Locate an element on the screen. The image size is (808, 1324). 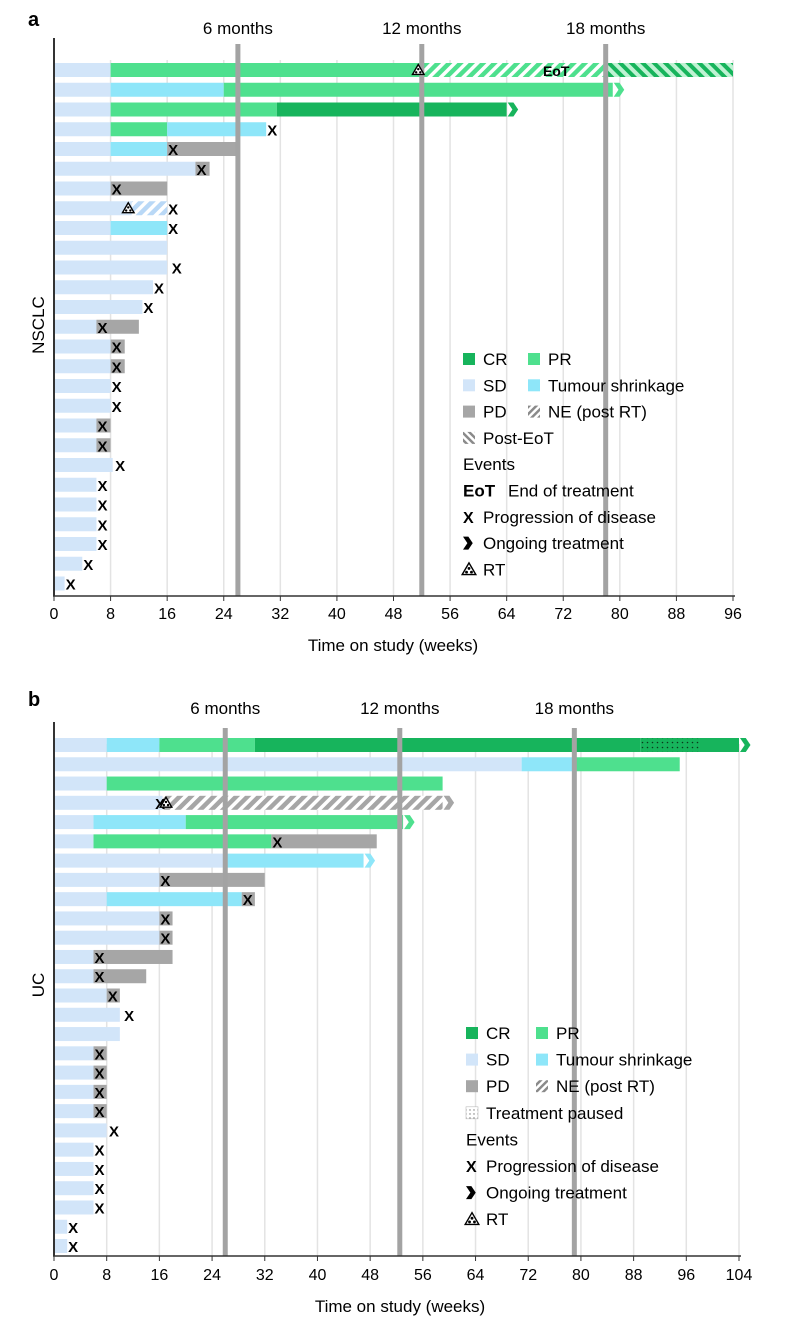
legend-item: X Progression of disease is located at coordinates (559, 517).